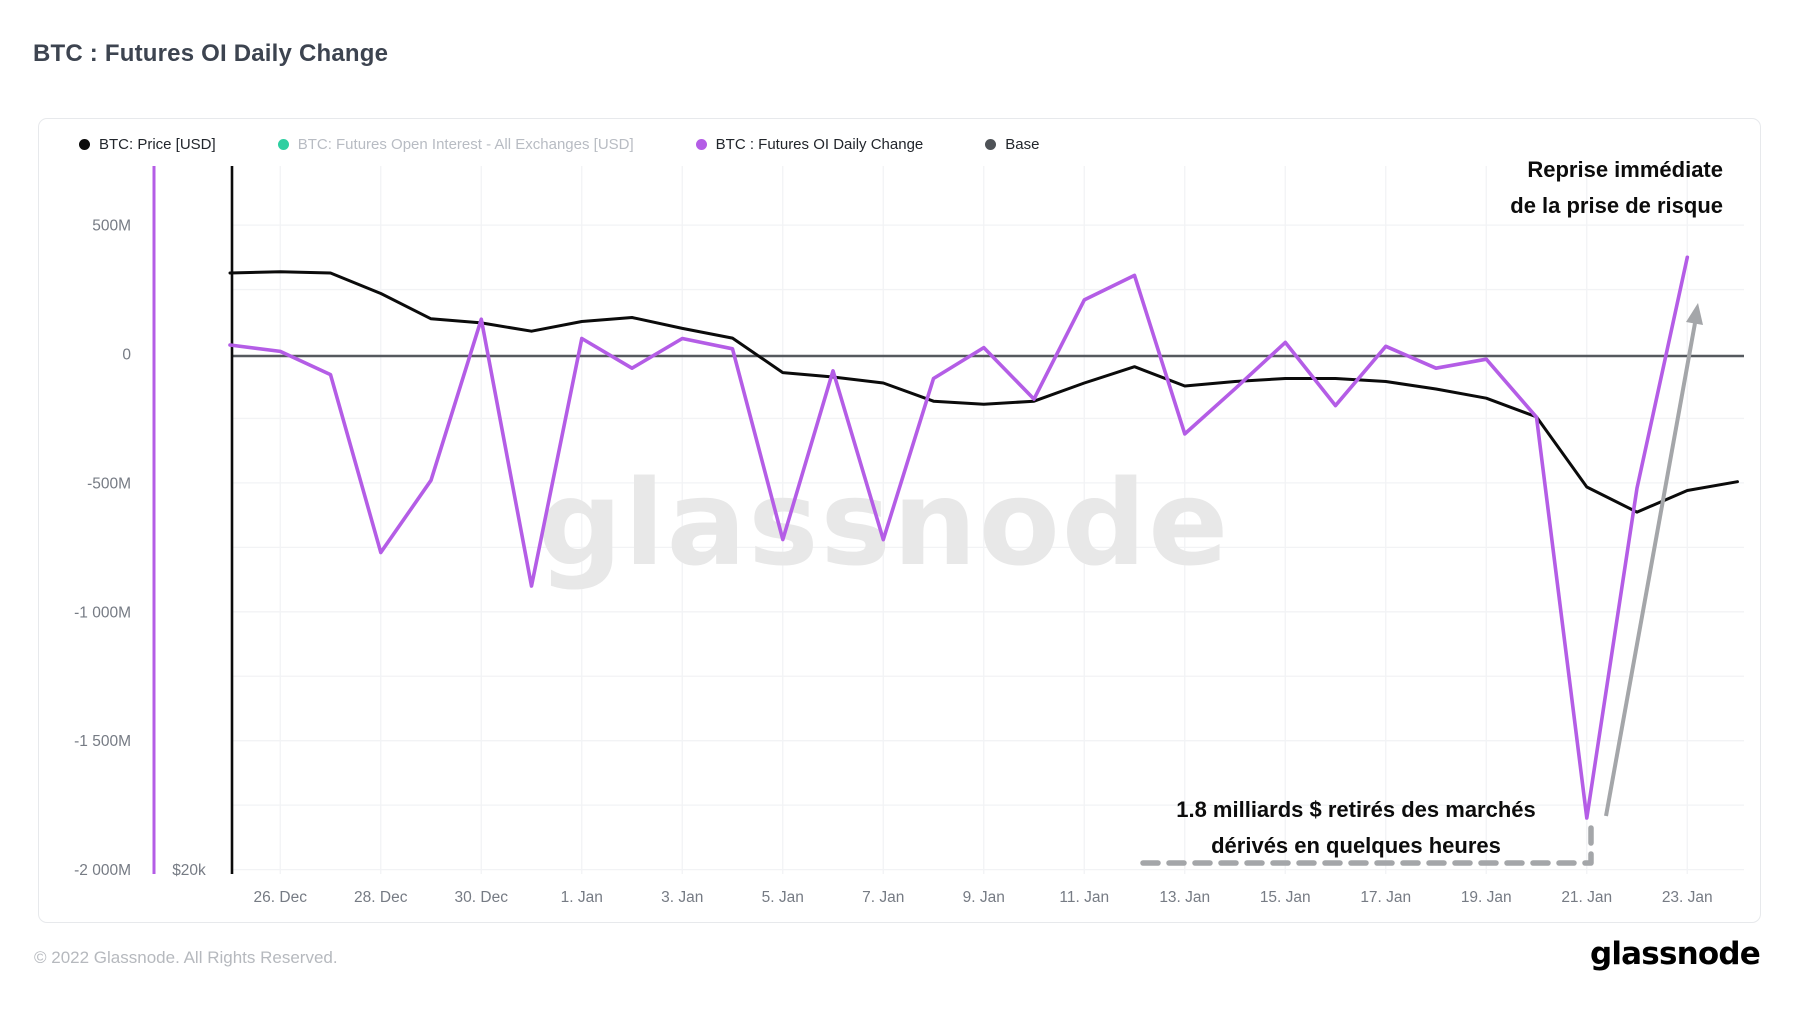 This screenshot has height=1013, width=1800. Describe the element at coordinates (1022, 144) in the screenshot. I see `legend-label: Base` at that location.